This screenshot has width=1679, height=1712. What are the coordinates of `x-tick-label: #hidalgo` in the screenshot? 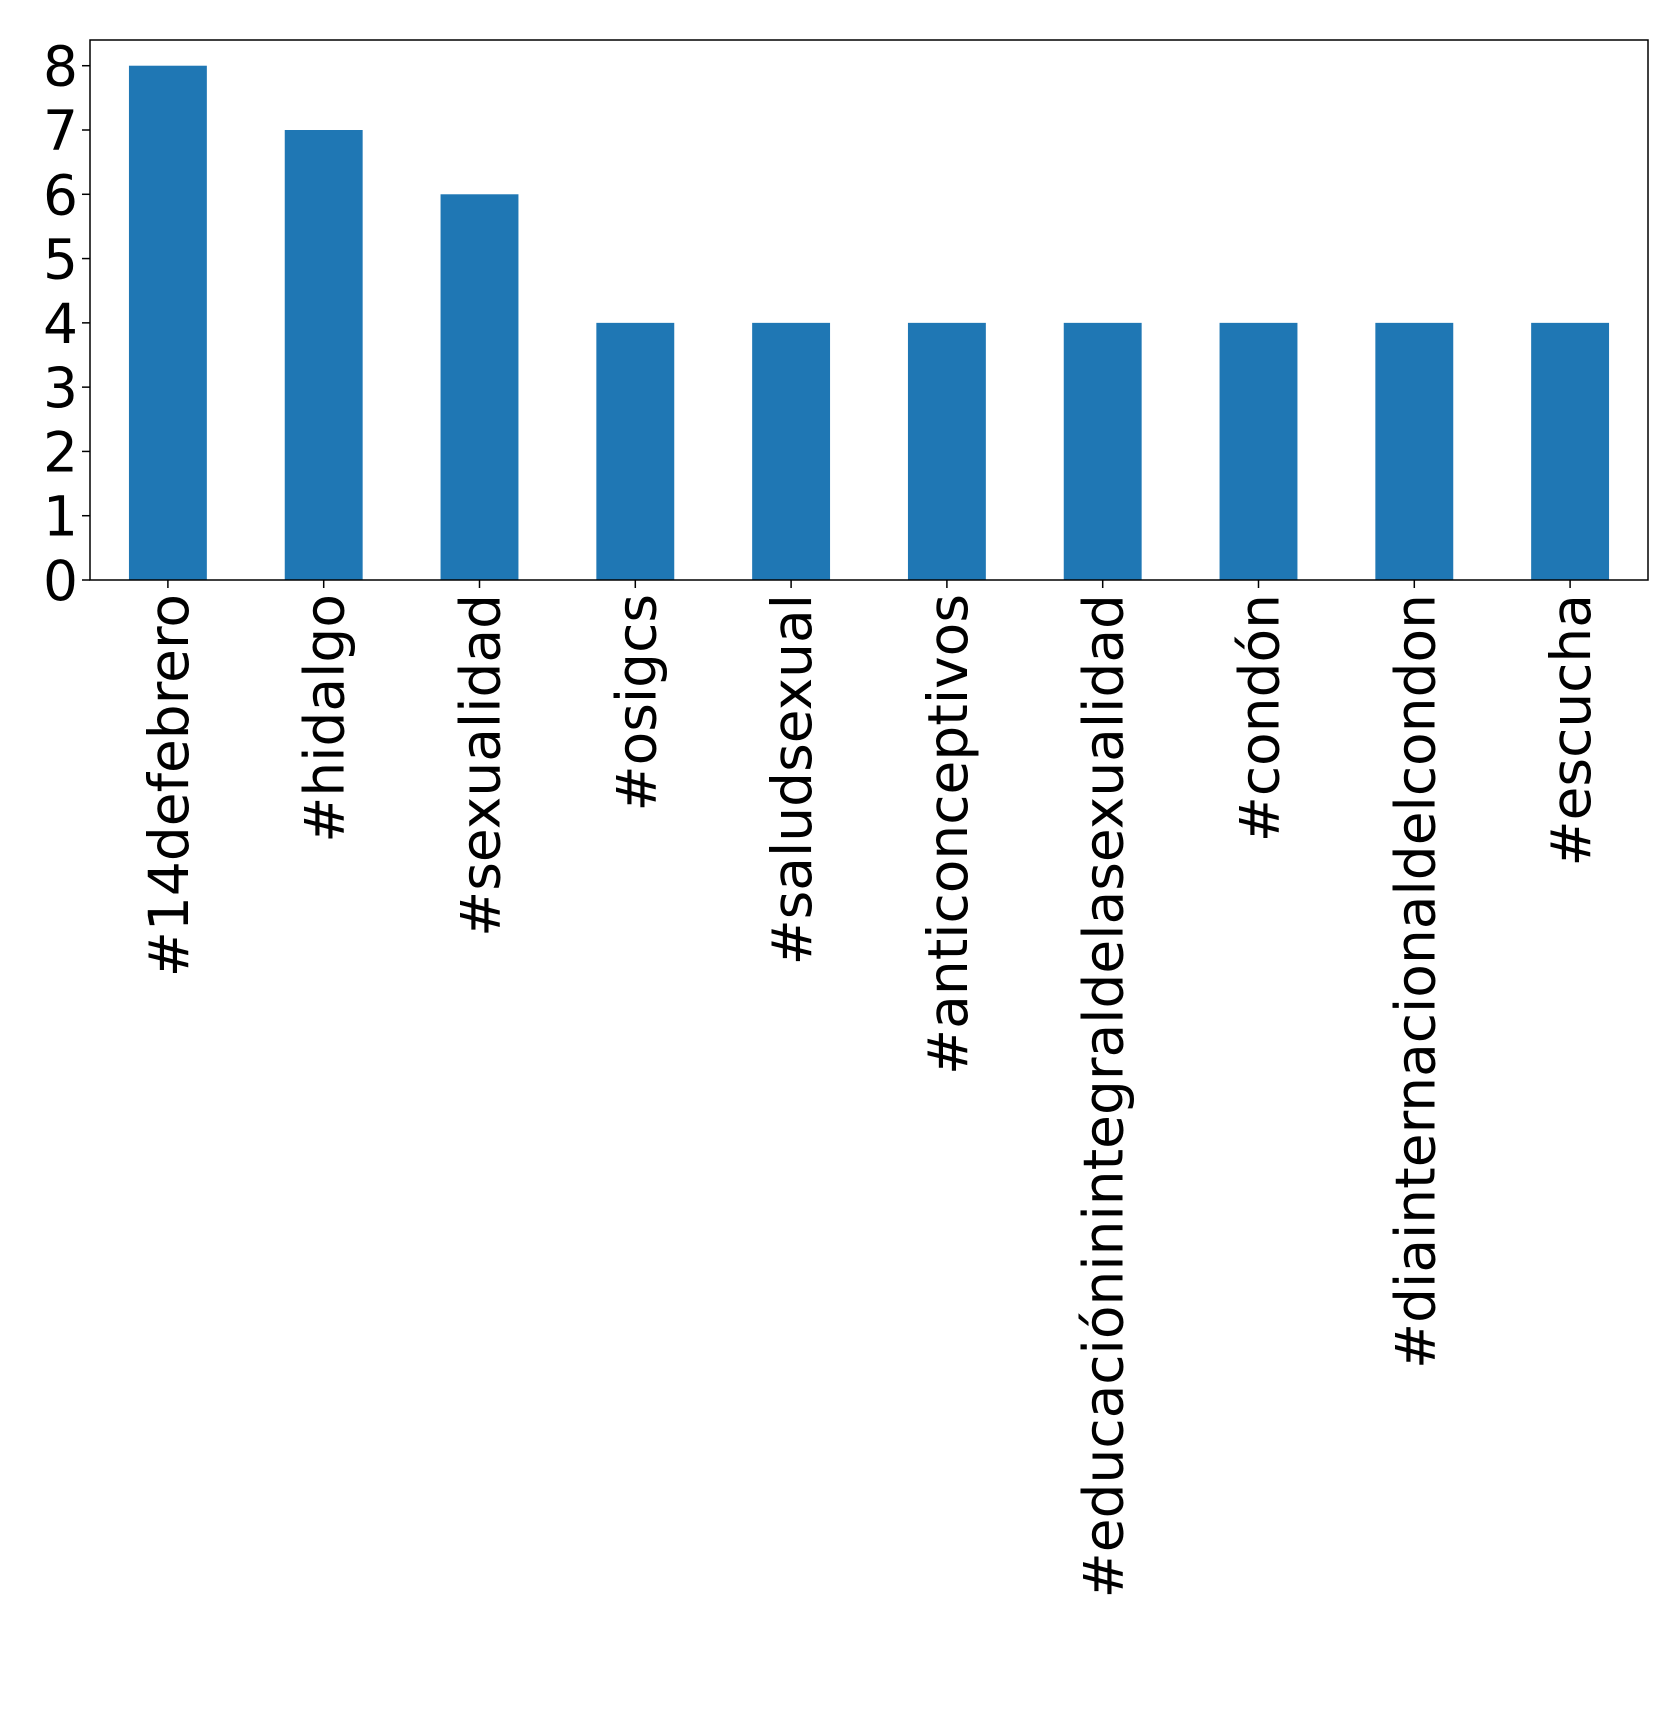 It's located at (325, 718).